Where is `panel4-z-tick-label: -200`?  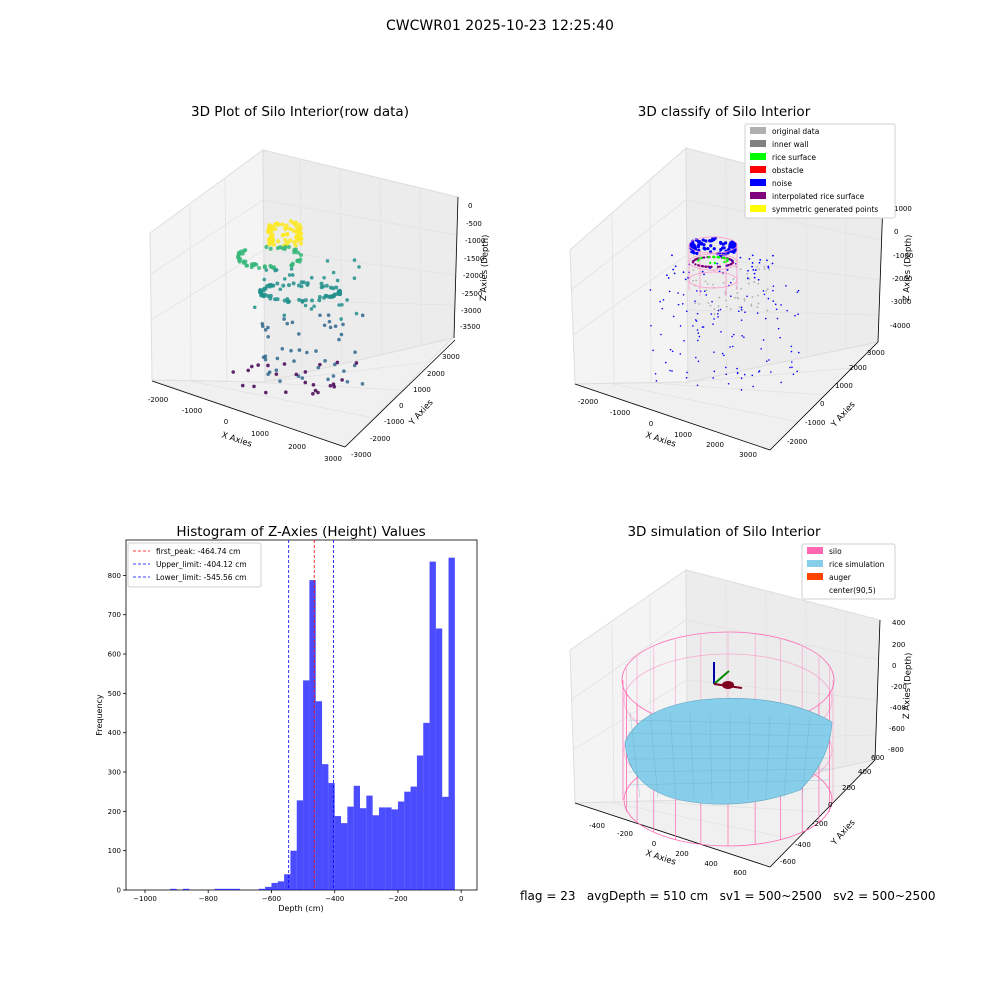
panel4-z-tick-label: -200 is located at coordinates (899, 687).